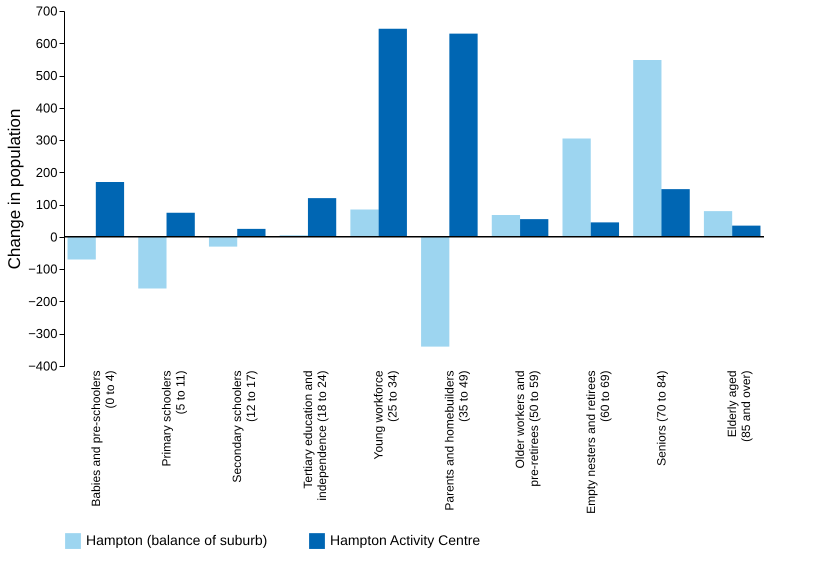 The width and height of the screenshot is (833, 572). I want to click on y-tick-label: −400, so click(43, 366).